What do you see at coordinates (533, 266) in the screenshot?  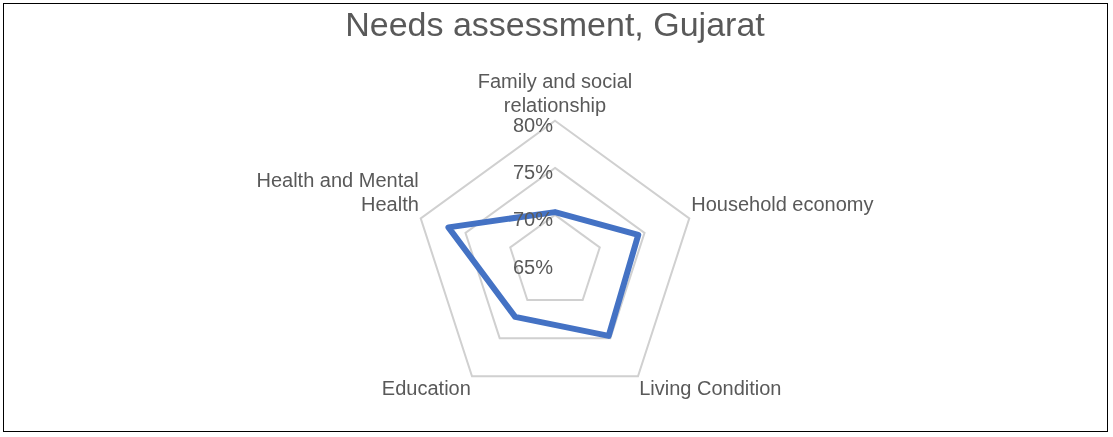 I see `y-tick-label: 65%` at bounding box center [533, 266].